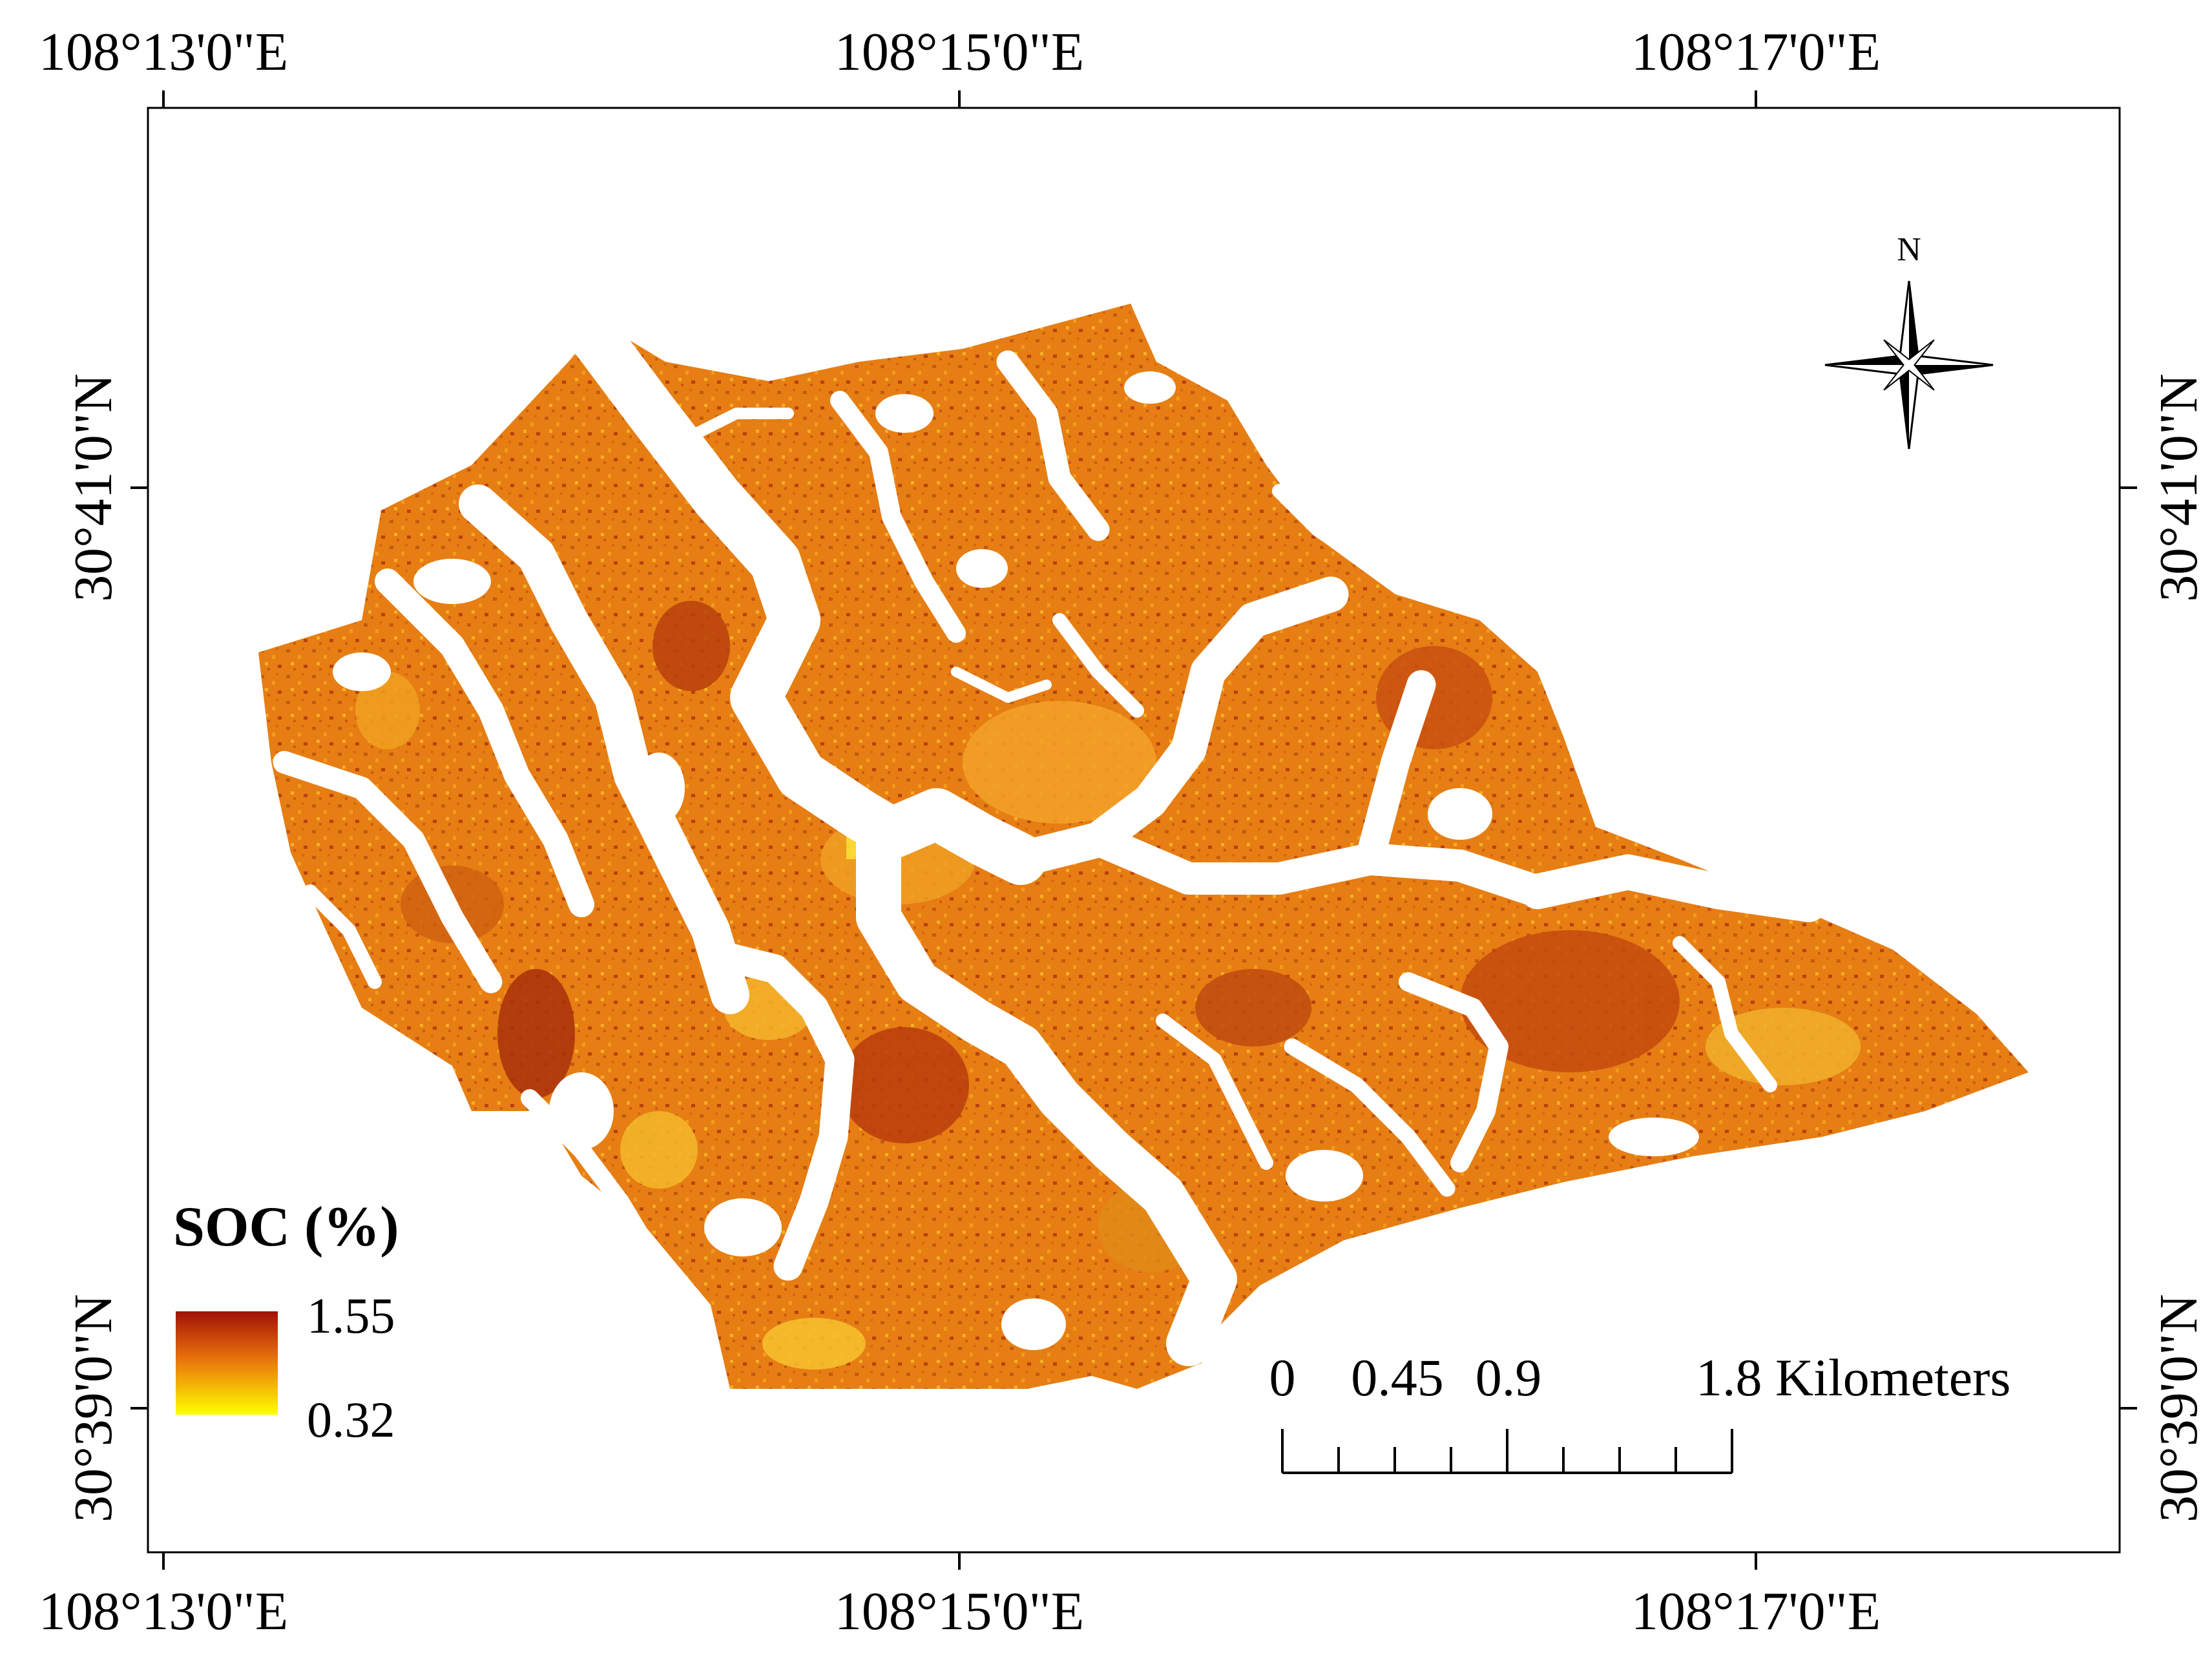 Image resolution: width=2212 pixels, height=1655 pixels. I want to click on legend-max-label: 1.55, so click(351, 1315).